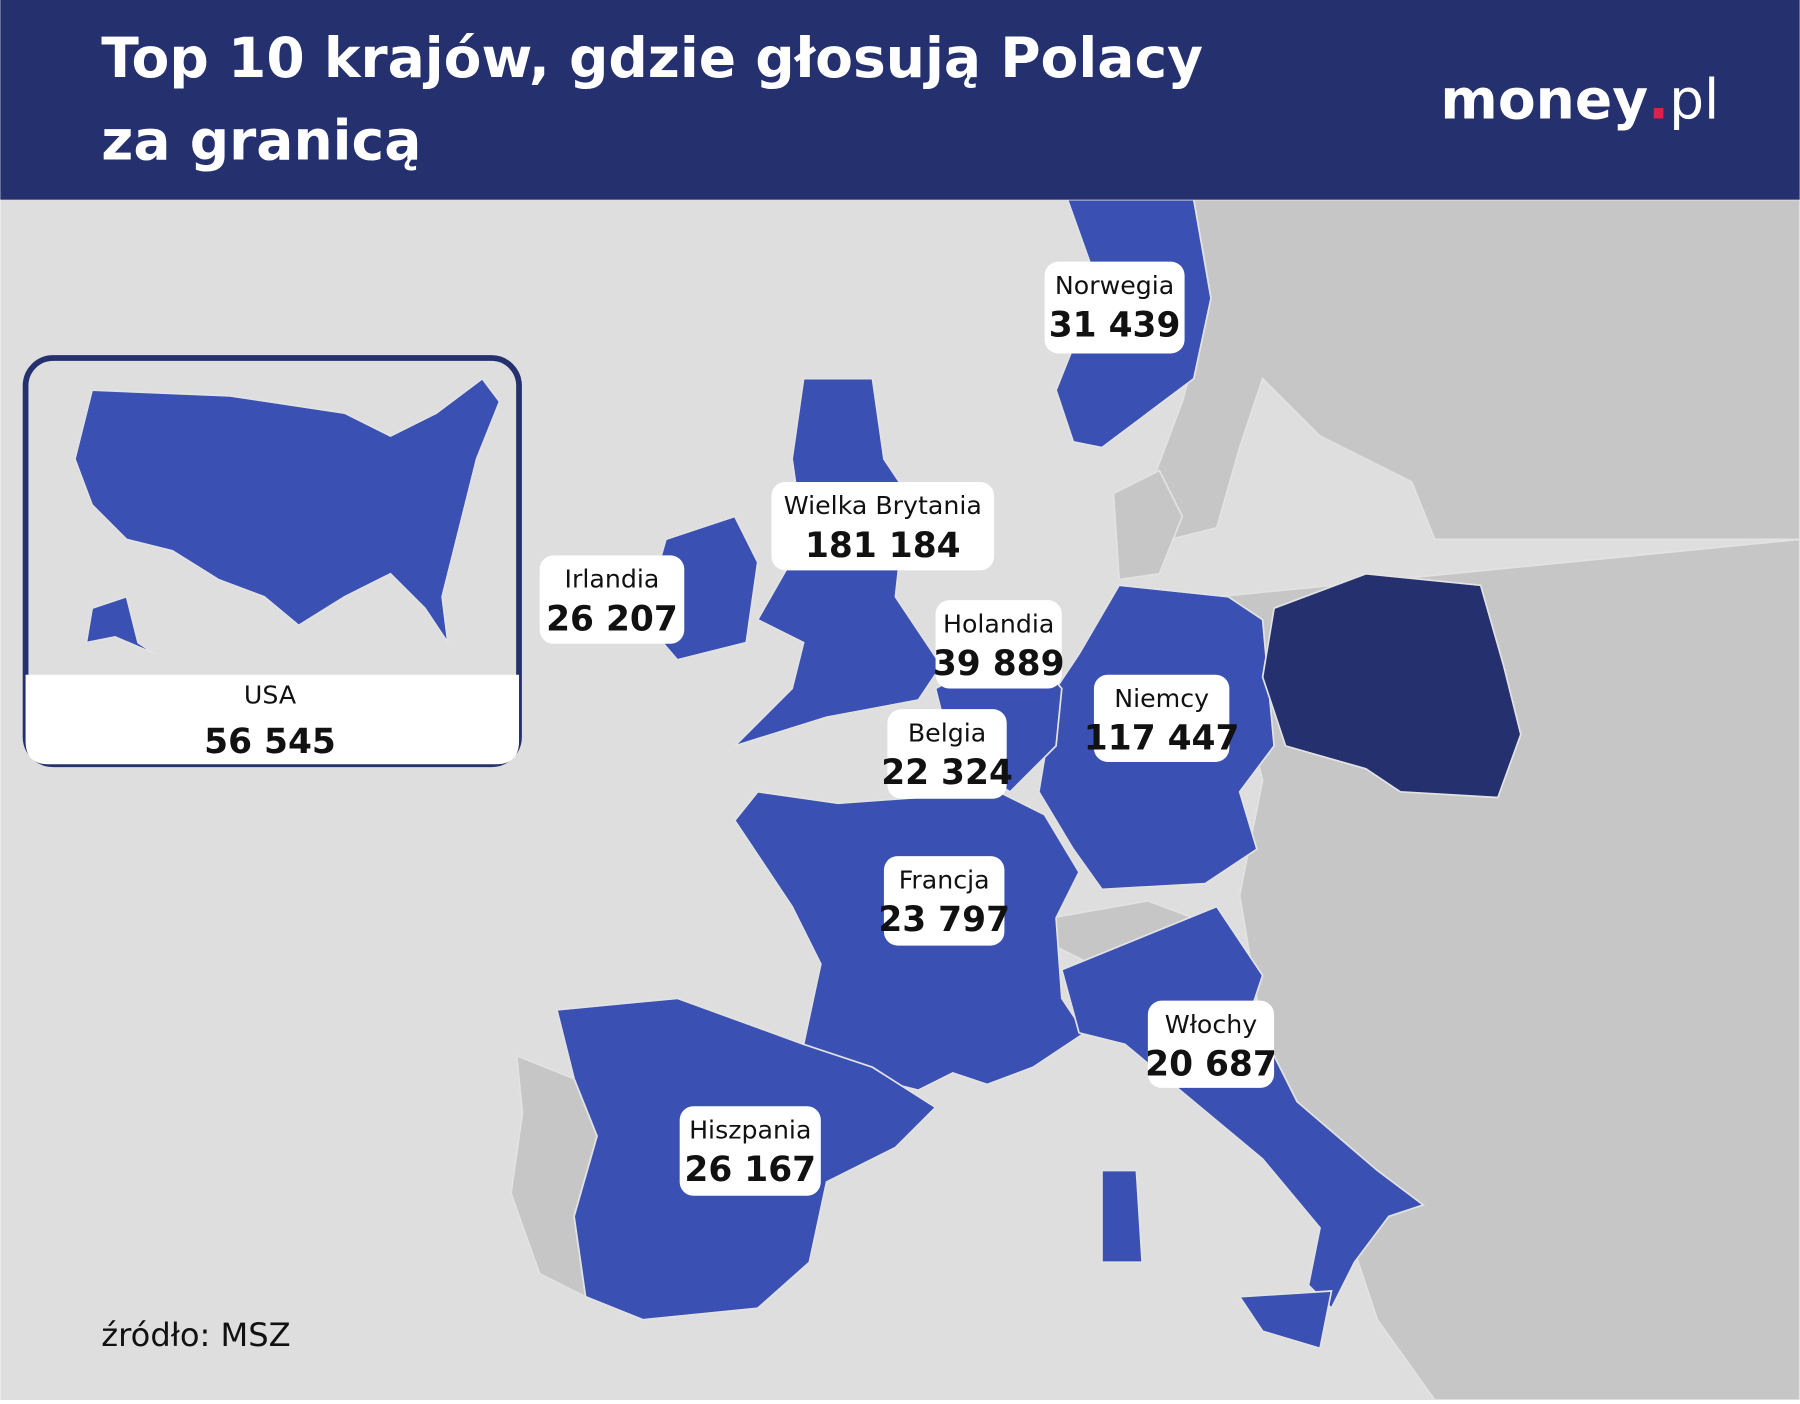  Describe the element at coordinates (612, 579) in the screenshot. I see `country-name: Irlandia` at that location.